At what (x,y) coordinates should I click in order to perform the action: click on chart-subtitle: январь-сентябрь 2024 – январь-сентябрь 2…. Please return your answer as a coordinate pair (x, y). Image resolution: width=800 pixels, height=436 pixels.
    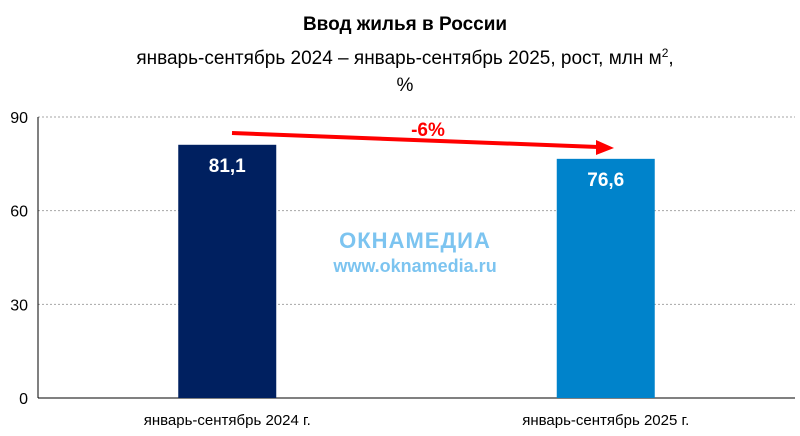
    Looking at the image, I should click on (404, 57).